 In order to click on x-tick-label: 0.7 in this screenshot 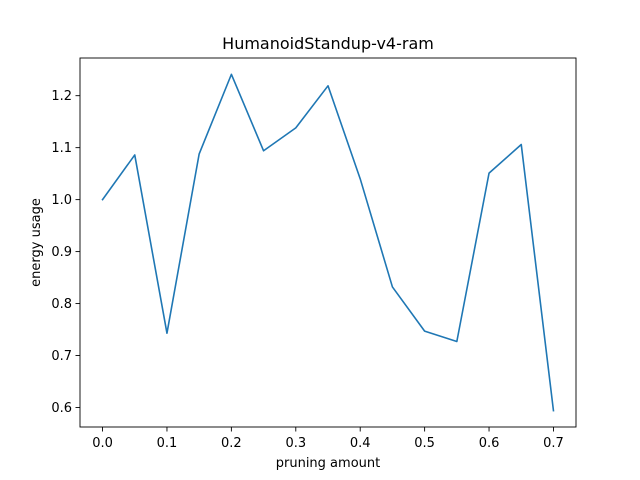, I will do `click(553, 443)`.